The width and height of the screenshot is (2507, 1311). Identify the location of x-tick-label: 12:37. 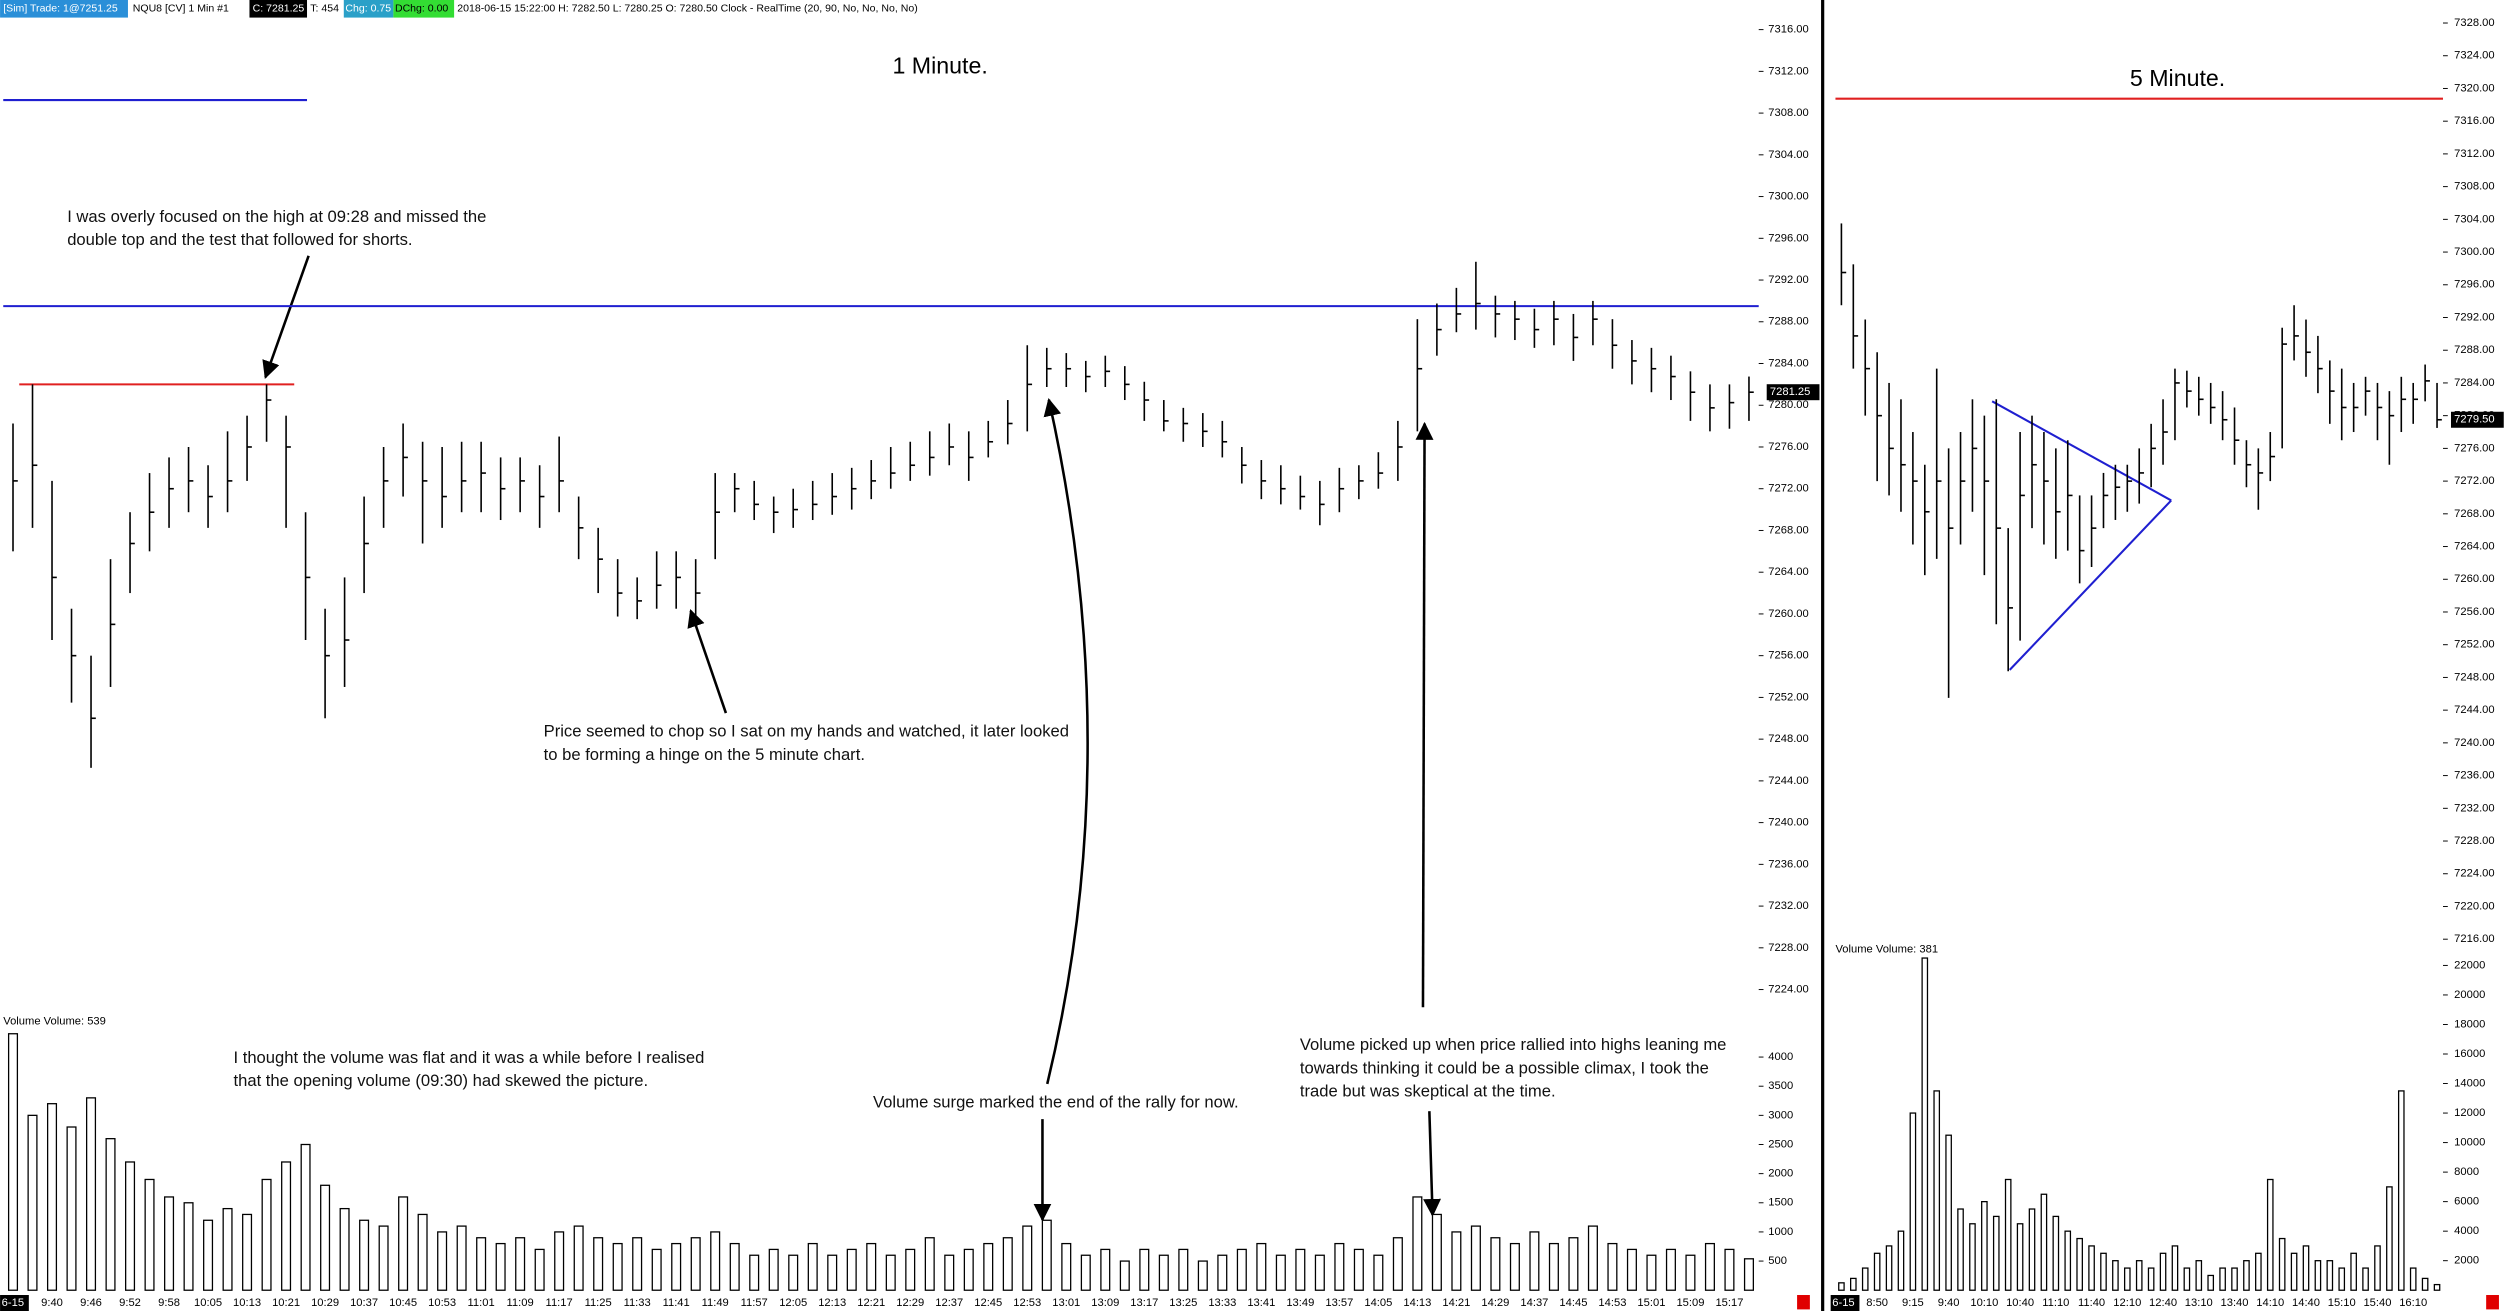
(949, 1303).